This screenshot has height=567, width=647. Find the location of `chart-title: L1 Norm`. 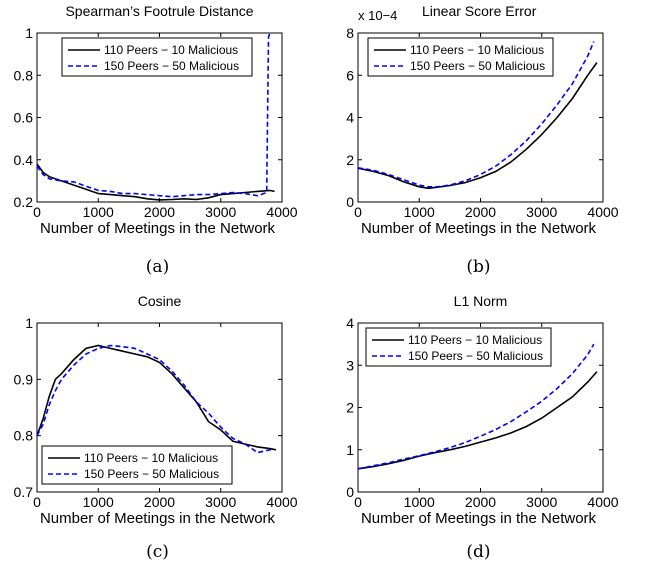

chart-title: L1 Norm is located at coordinates (481, 301).